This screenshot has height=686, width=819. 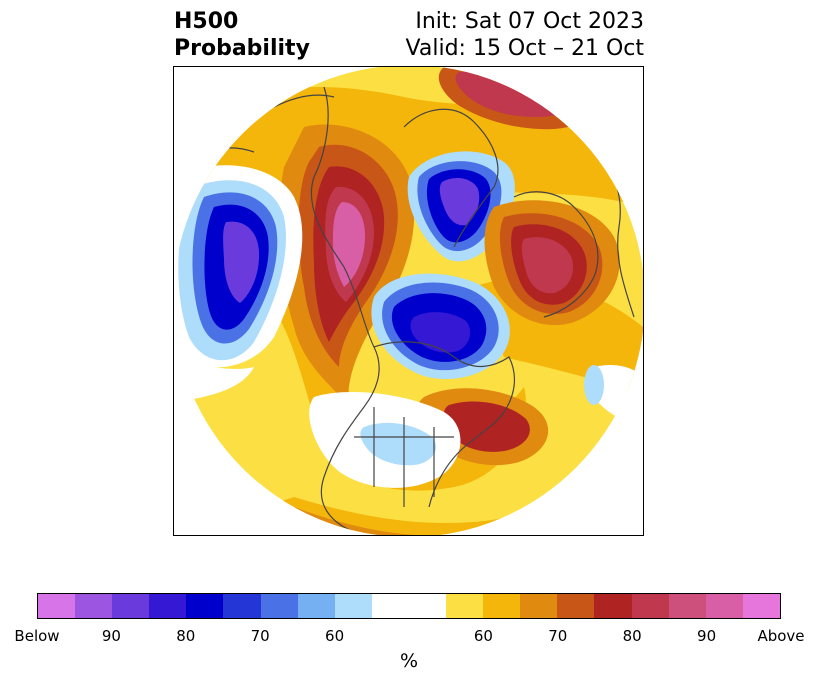 What do you see at coordinates (529, 21) in the screenshot?
I see `title-init: Init: Sat 07 Oct 2023` at bounding box center [529, 21].